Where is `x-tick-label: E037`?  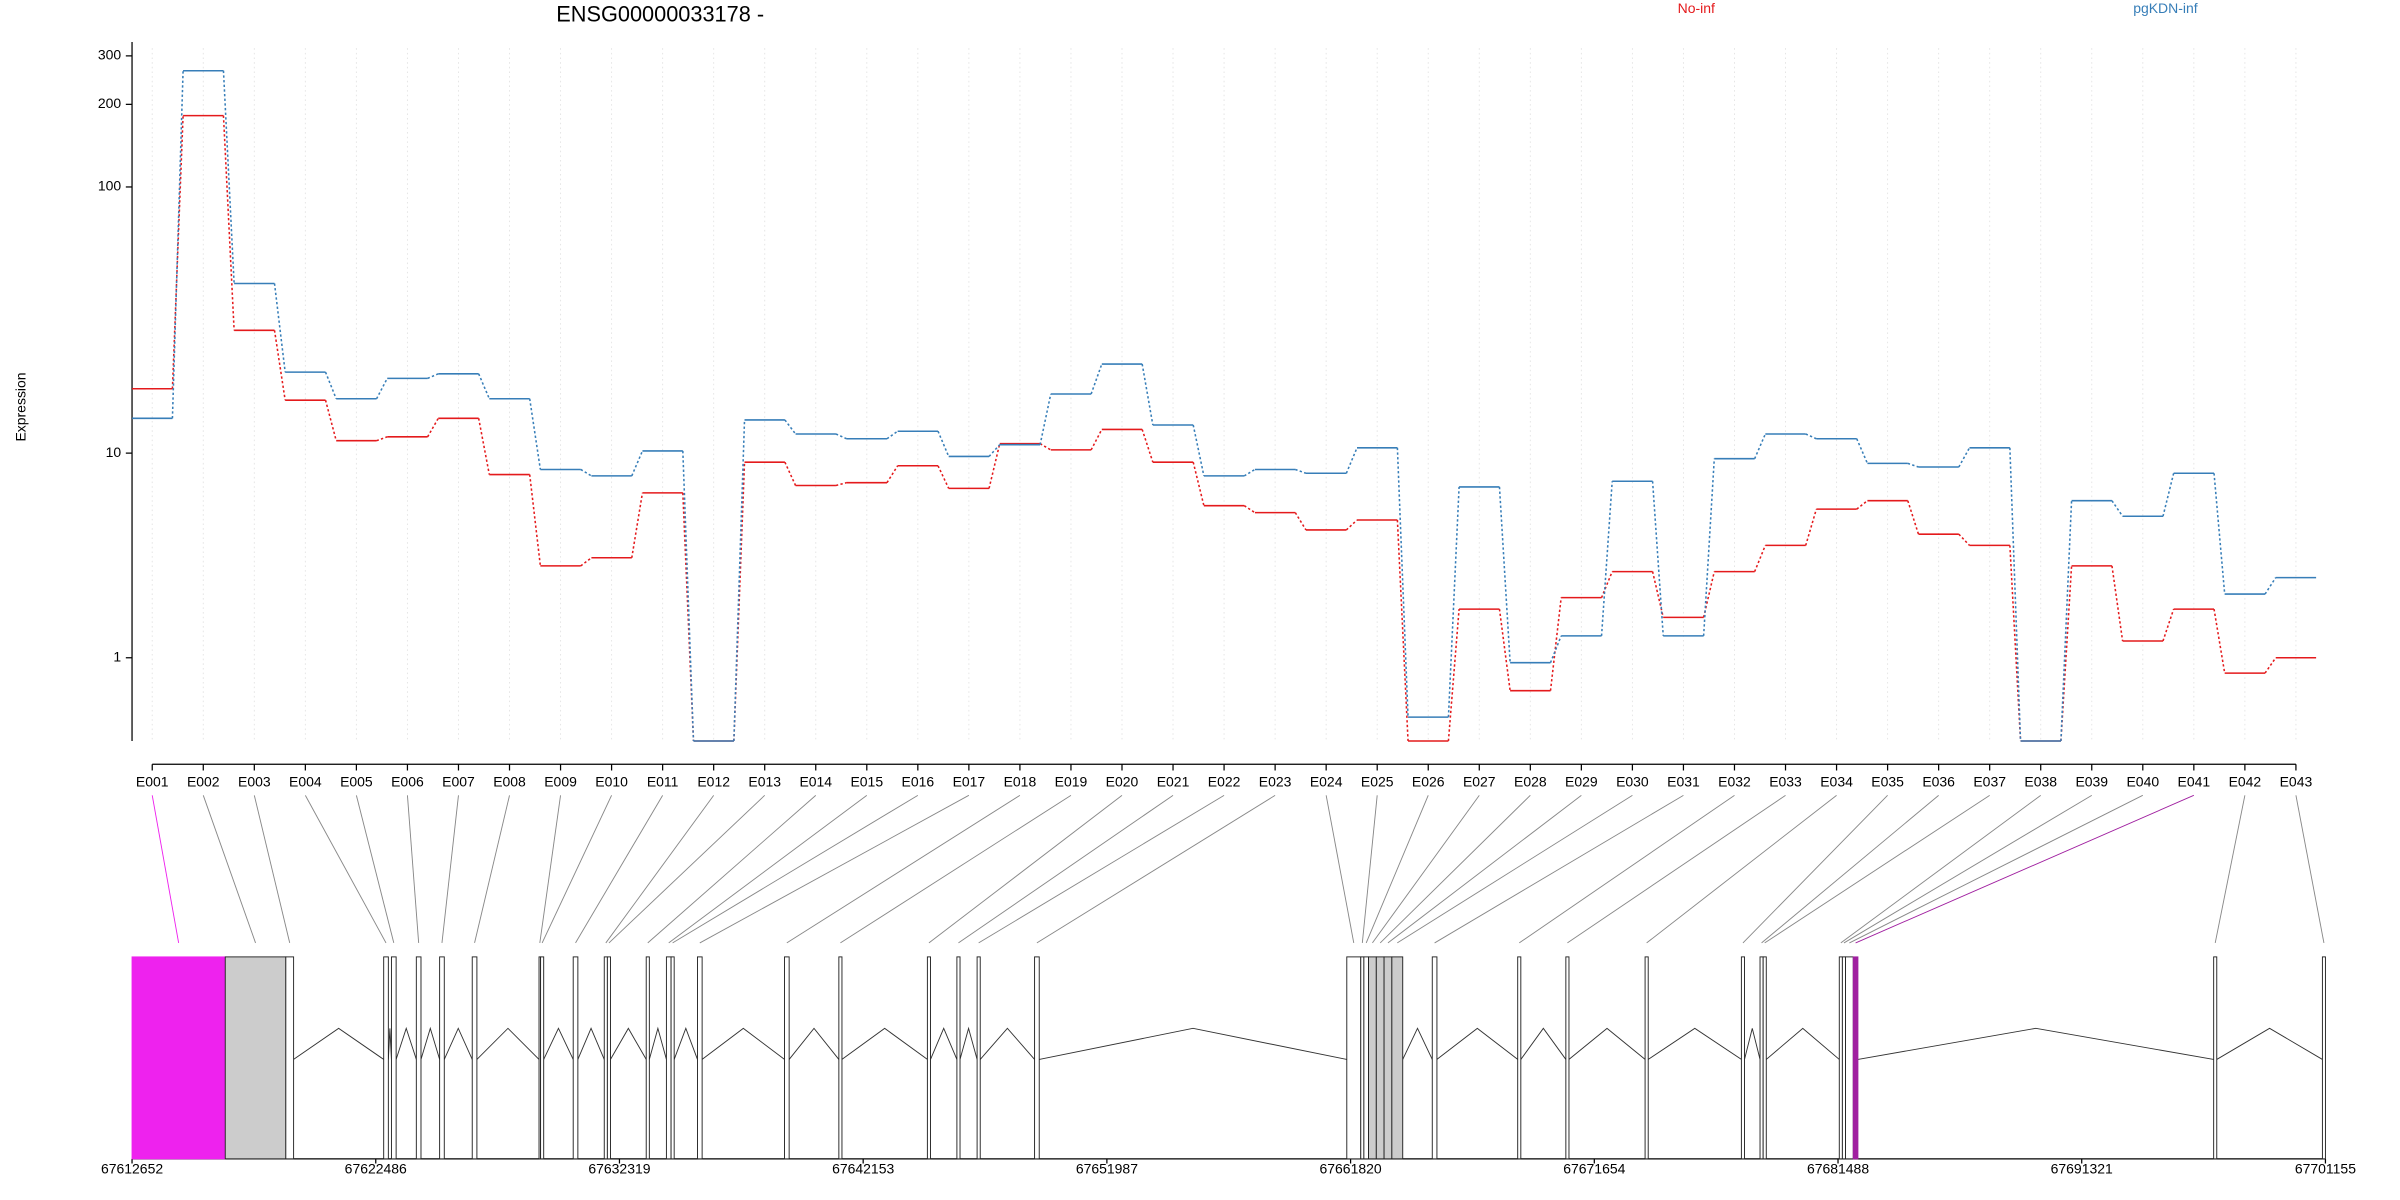 x-tick-label: E037 is located at coordinates (1989, 782).